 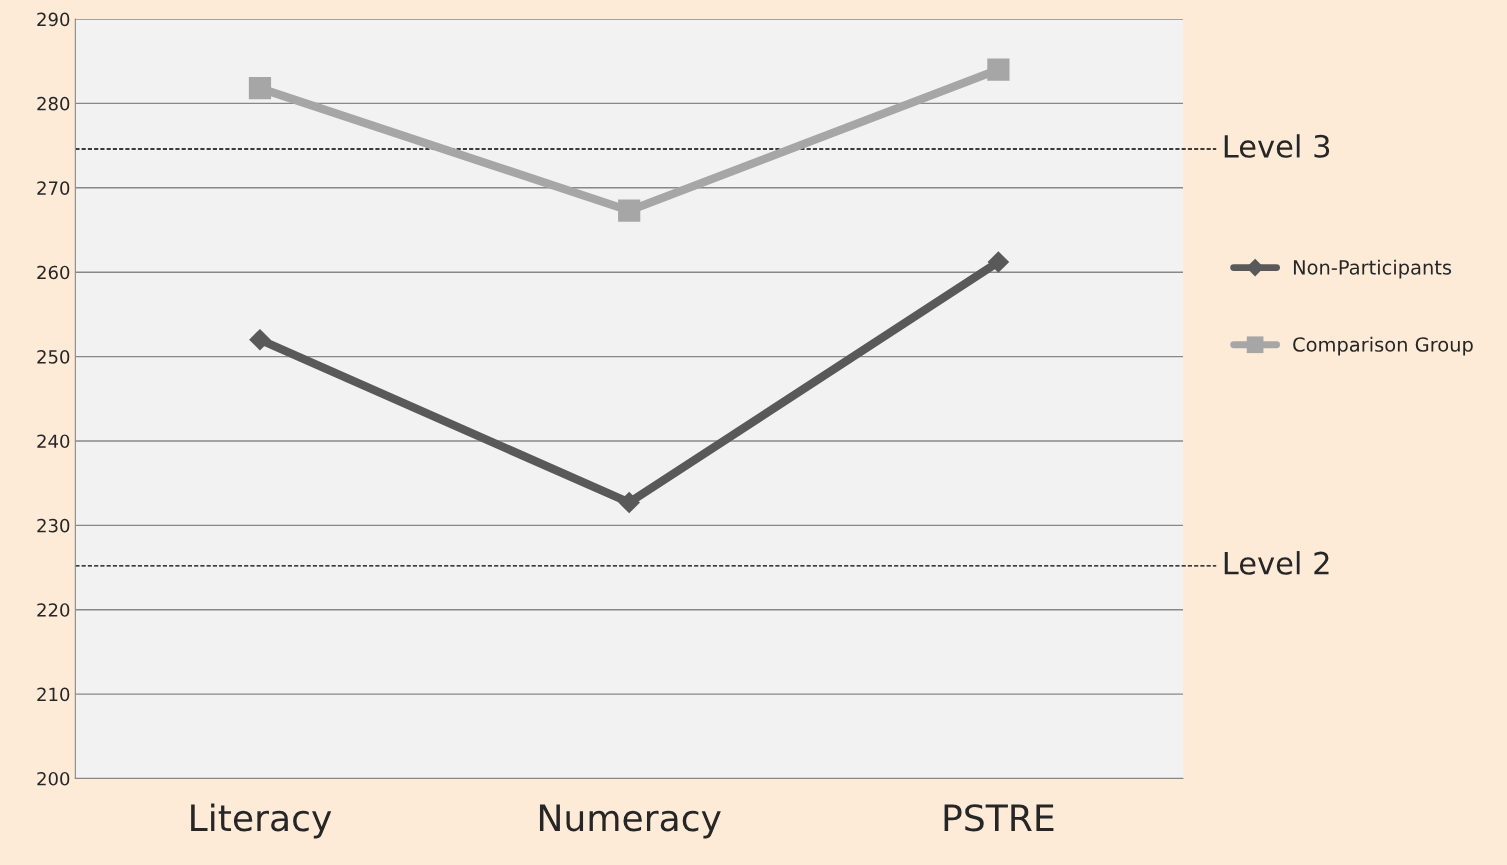 I want to click on x-tick-label: Literacy, so click(x=261, y=821).